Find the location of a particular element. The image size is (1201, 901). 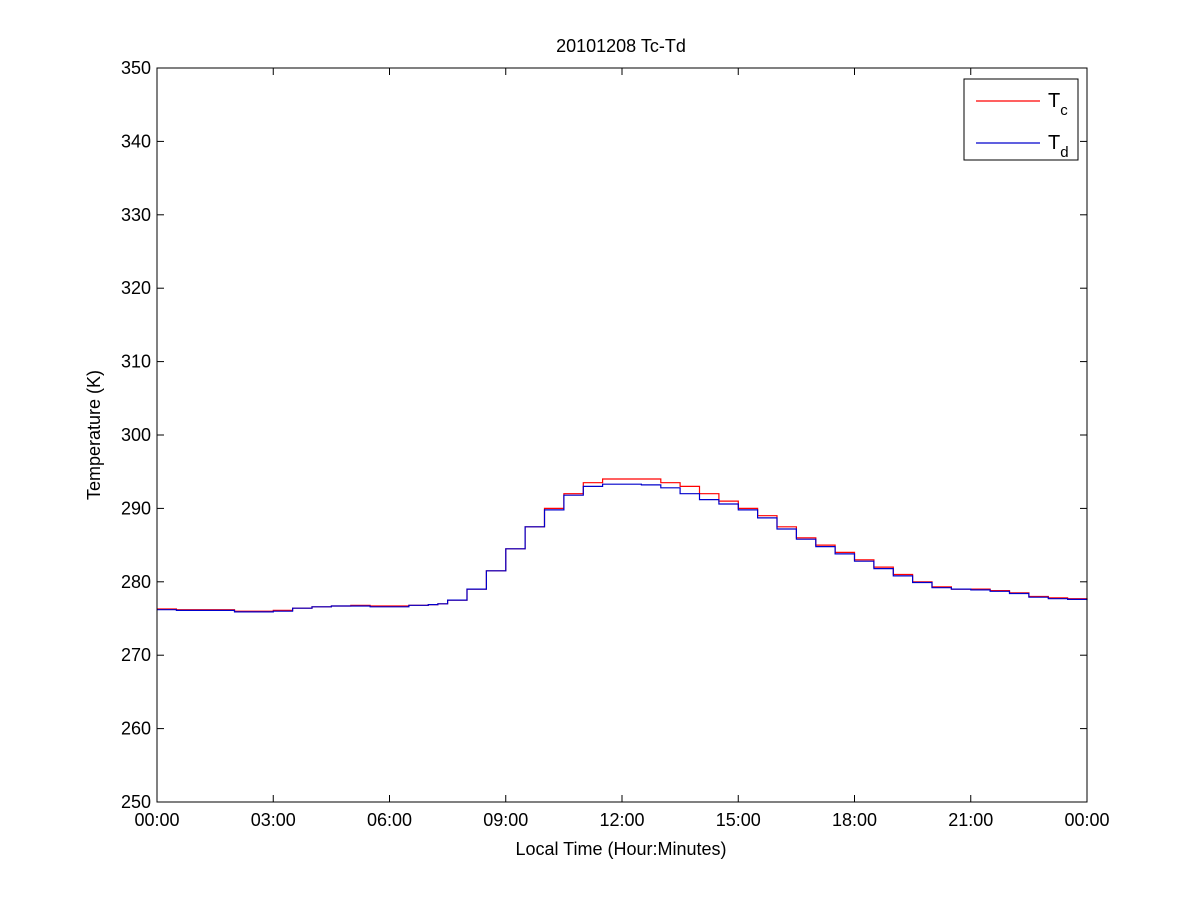

y-tick-label: 270 is located at coordinates (136, 655).